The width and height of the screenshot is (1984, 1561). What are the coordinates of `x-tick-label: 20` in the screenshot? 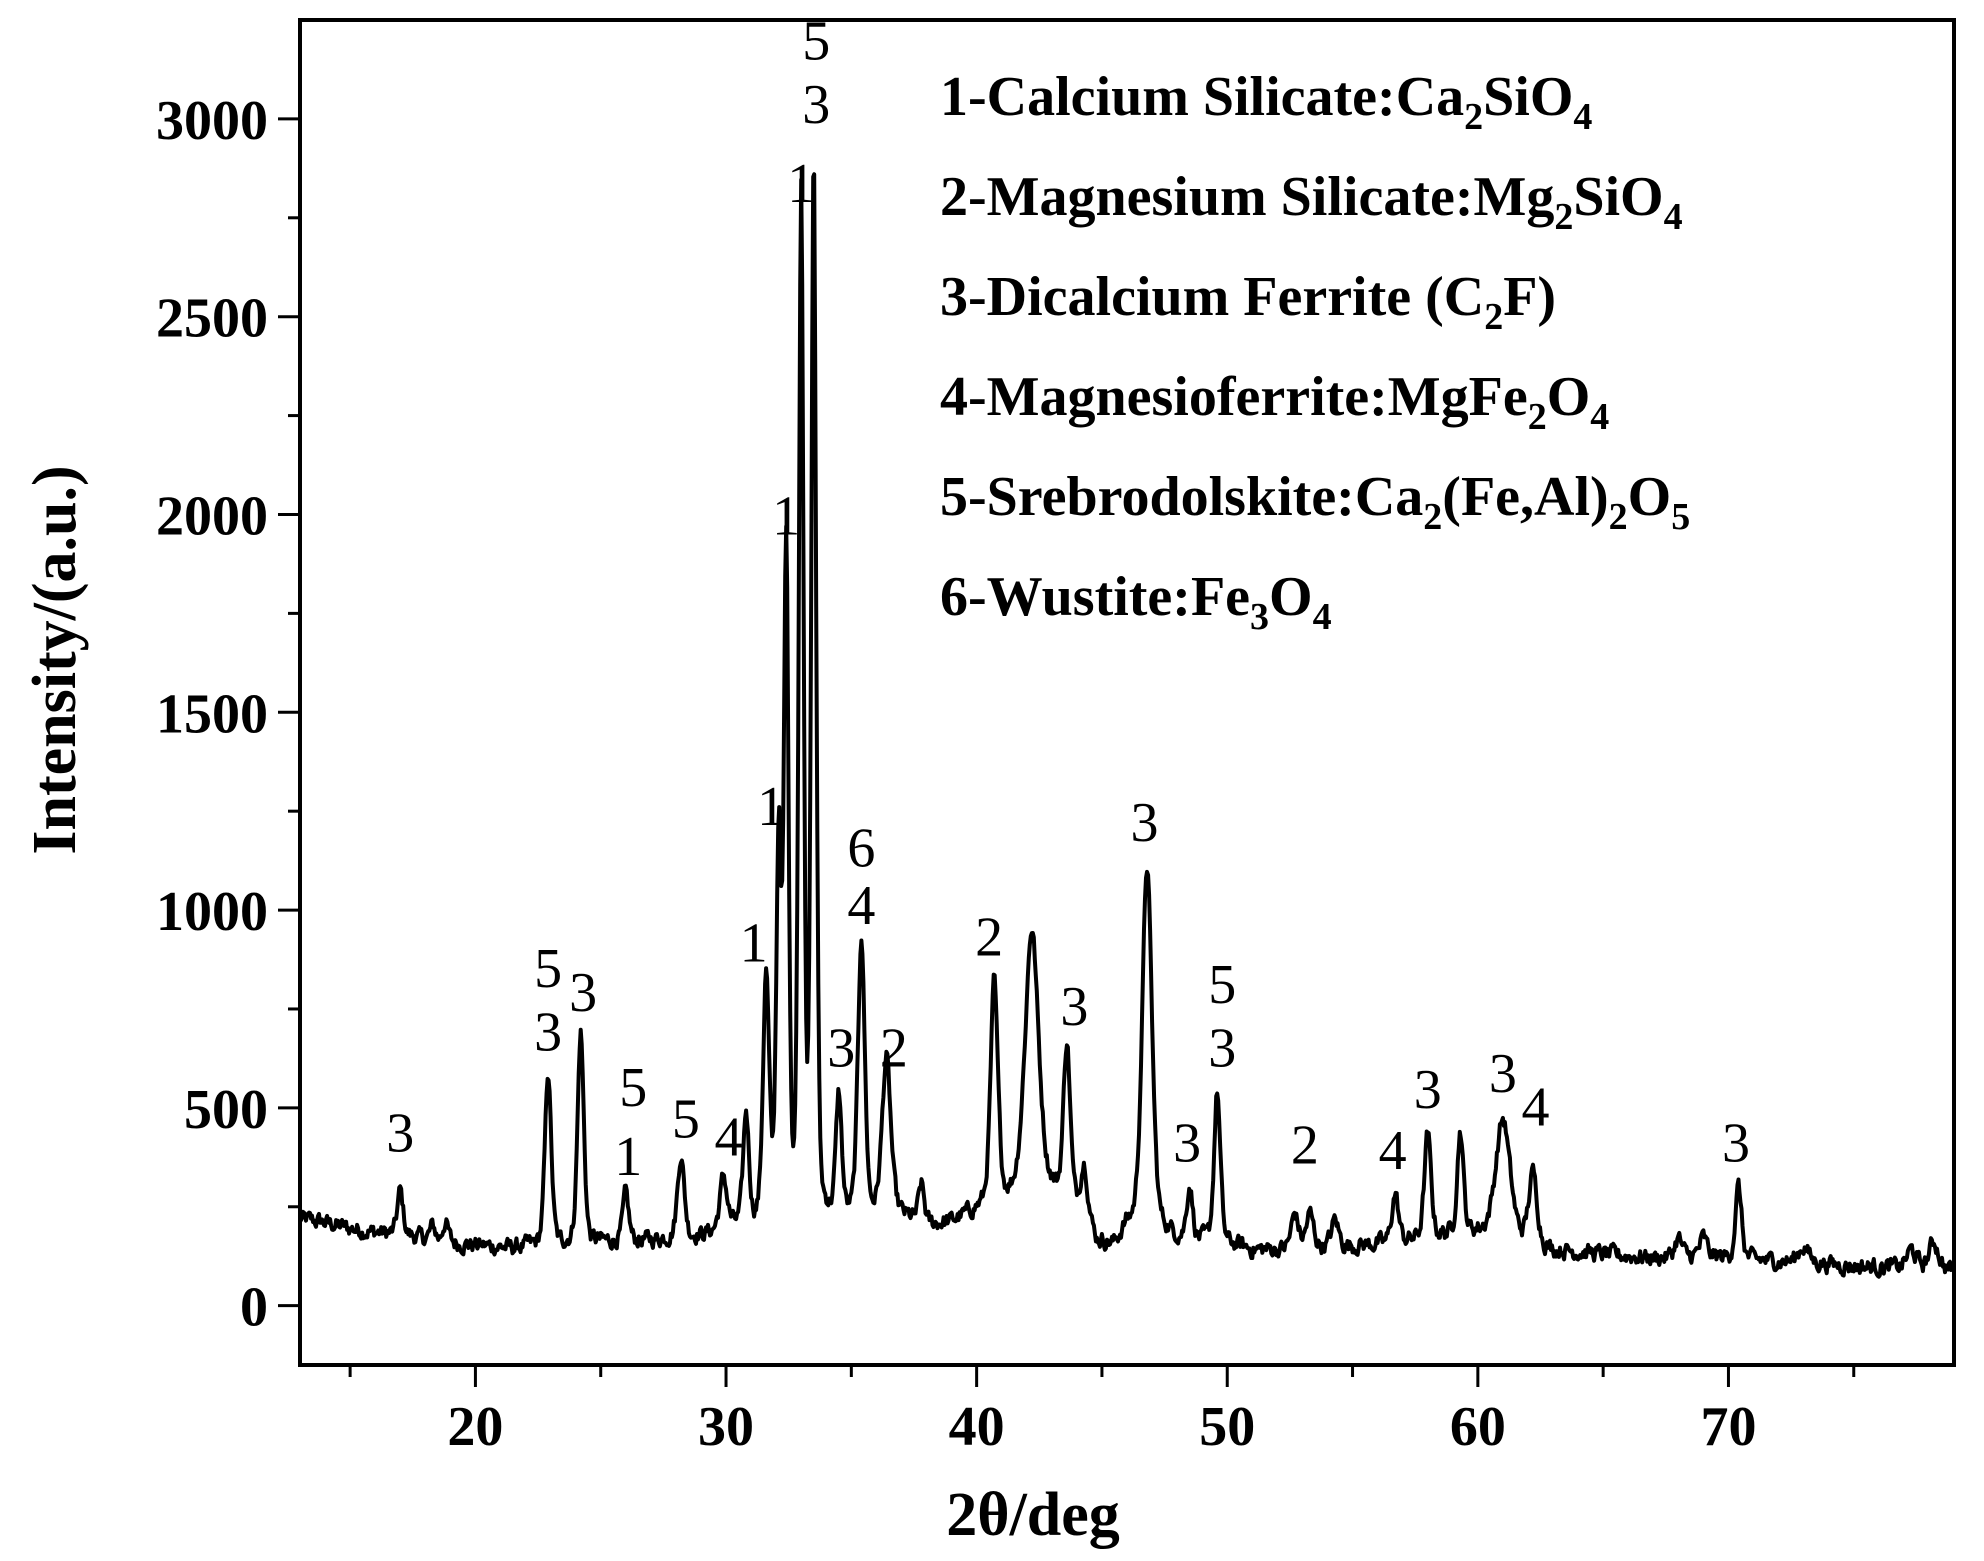 It's located at (475, 1427).